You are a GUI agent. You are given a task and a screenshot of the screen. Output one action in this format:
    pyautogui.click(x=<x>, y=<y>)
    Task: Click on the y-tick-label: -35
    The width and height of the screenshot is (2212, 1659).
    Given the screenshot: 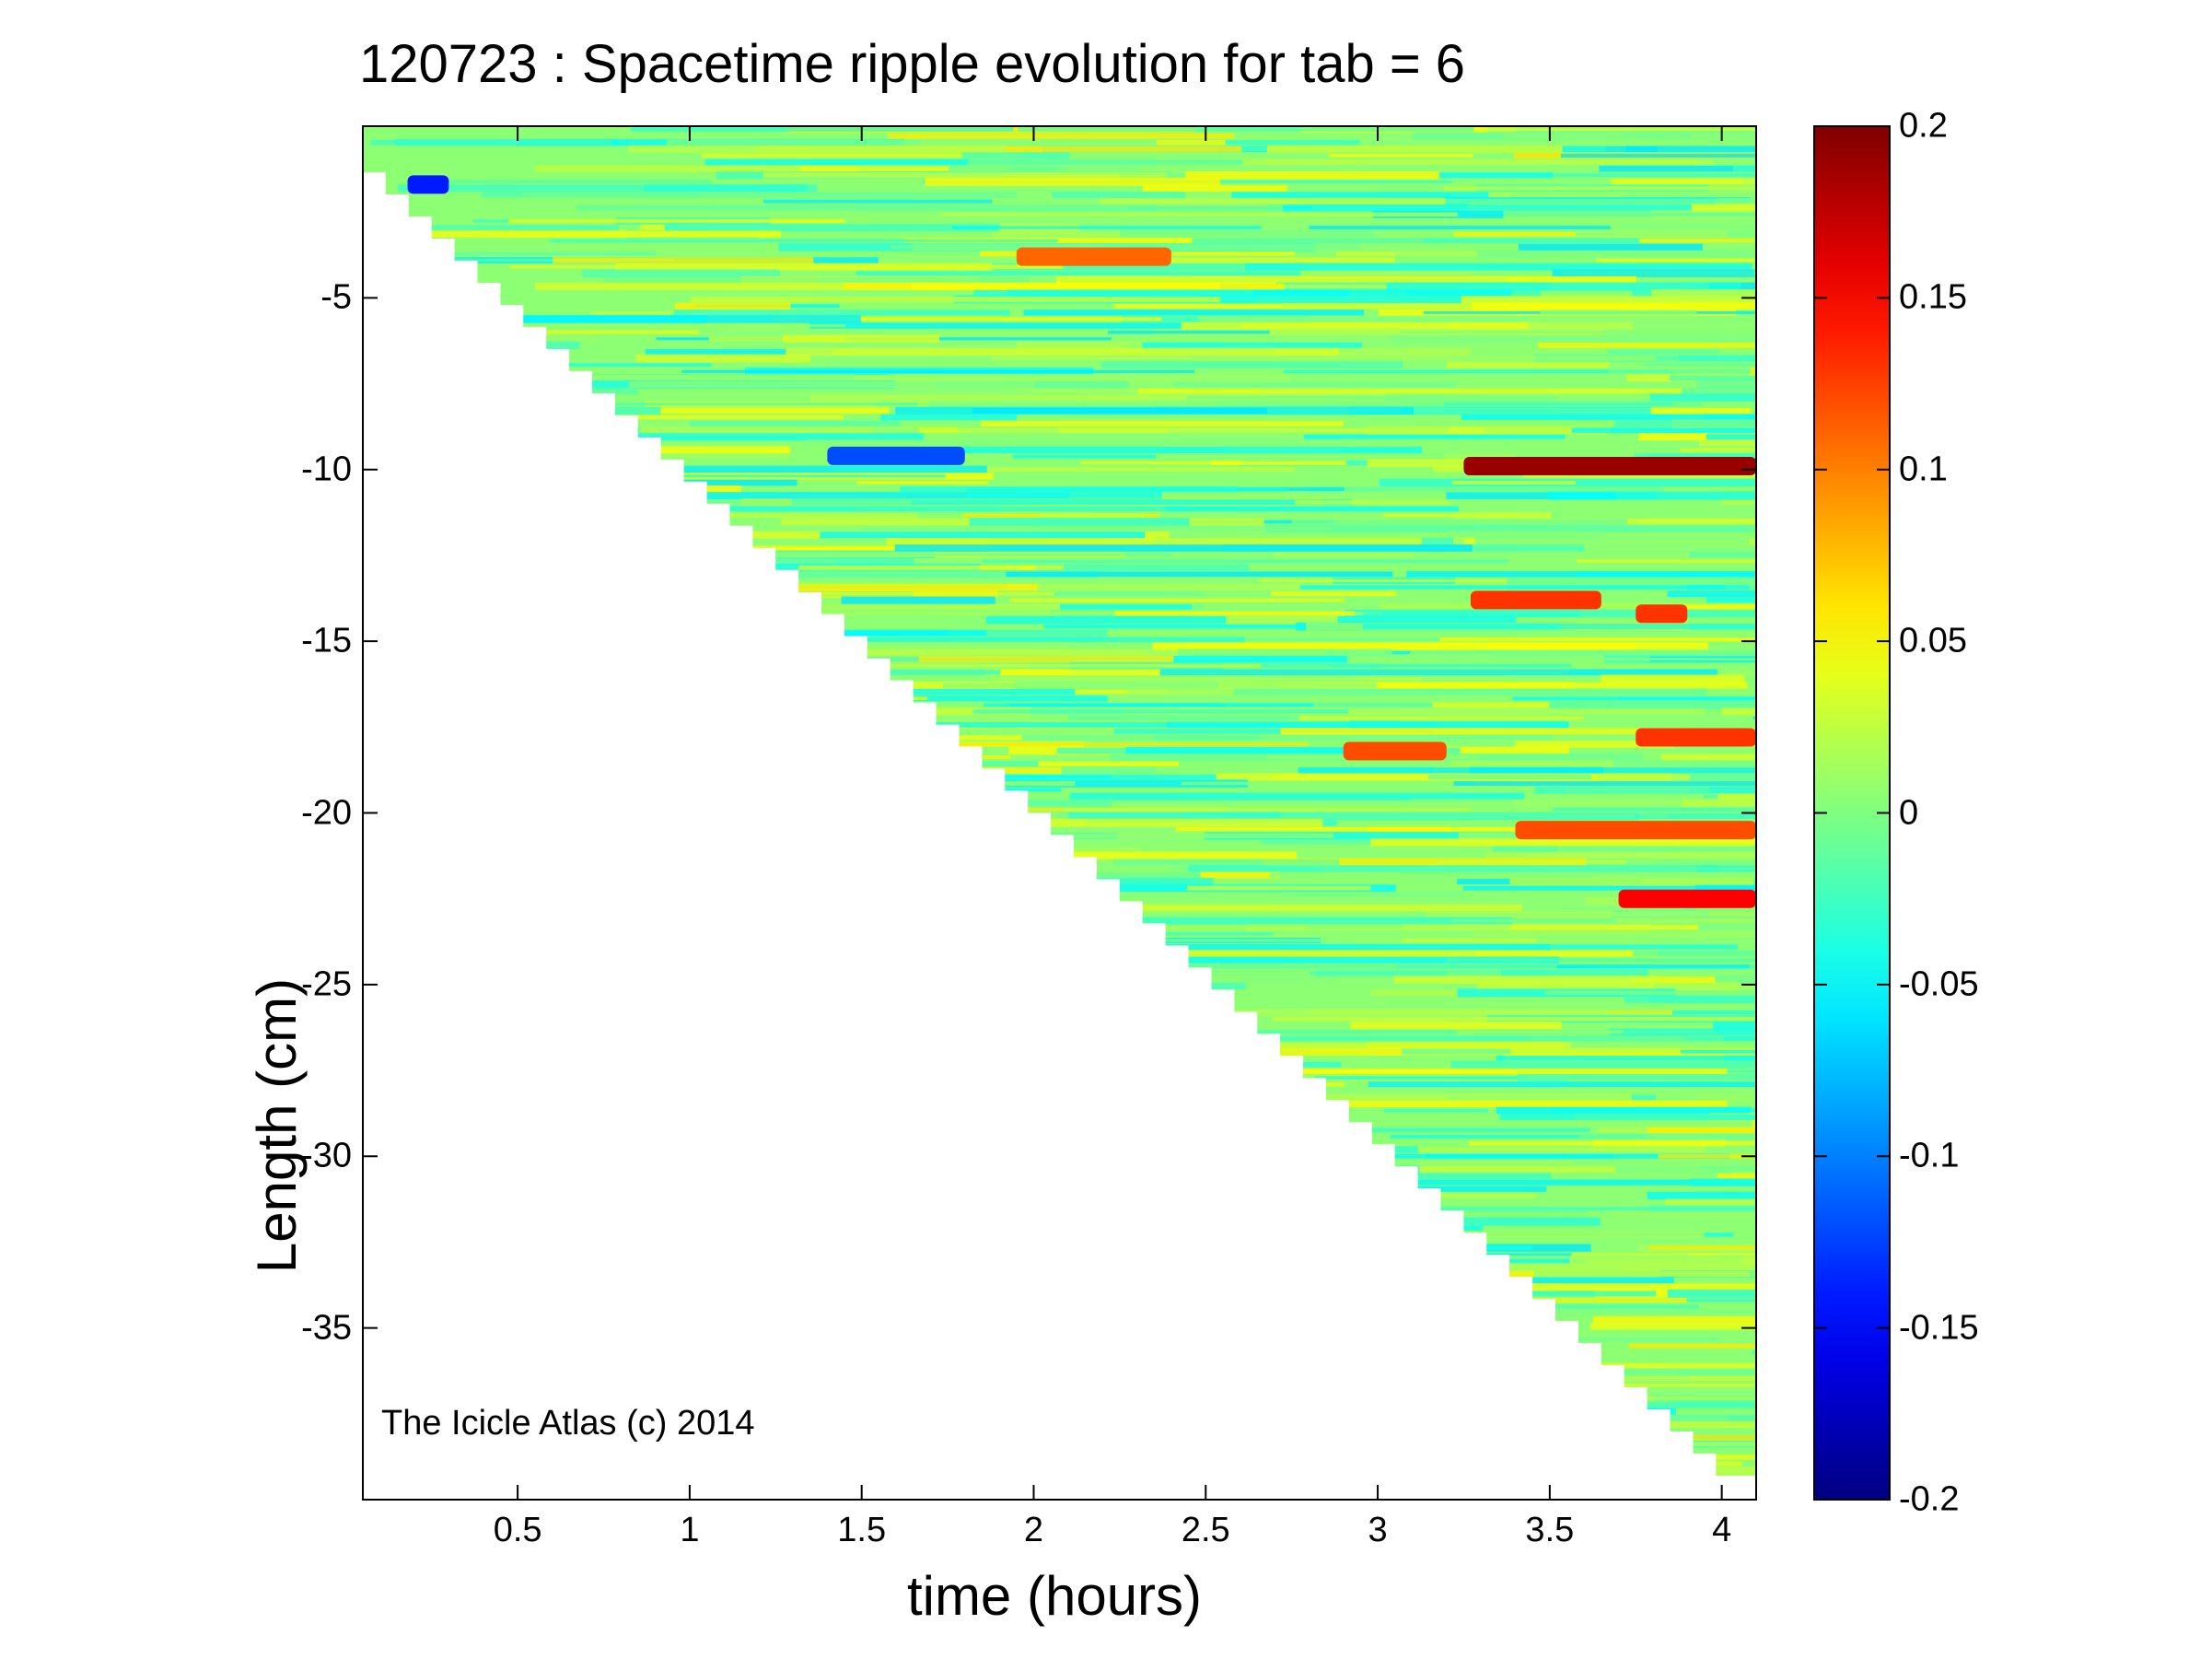 What is the action you would take?
    pyautogui.click(x=327, y=1328)
    